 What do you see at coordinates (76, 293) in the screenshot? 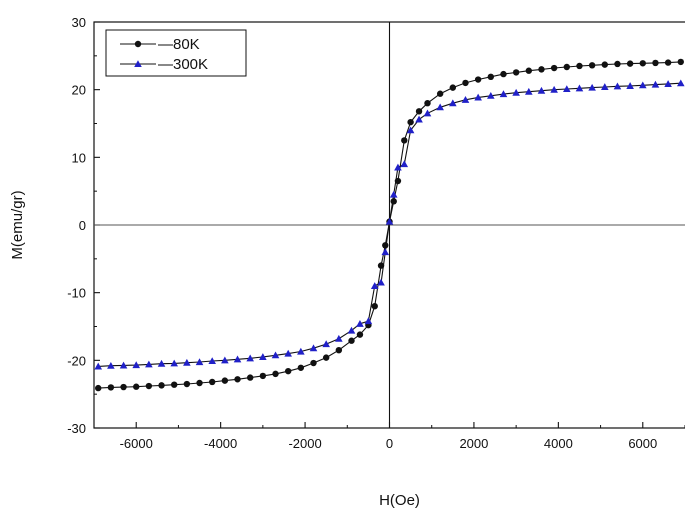
I see `y-tick-label: -10` at bounding box center [76, 293].